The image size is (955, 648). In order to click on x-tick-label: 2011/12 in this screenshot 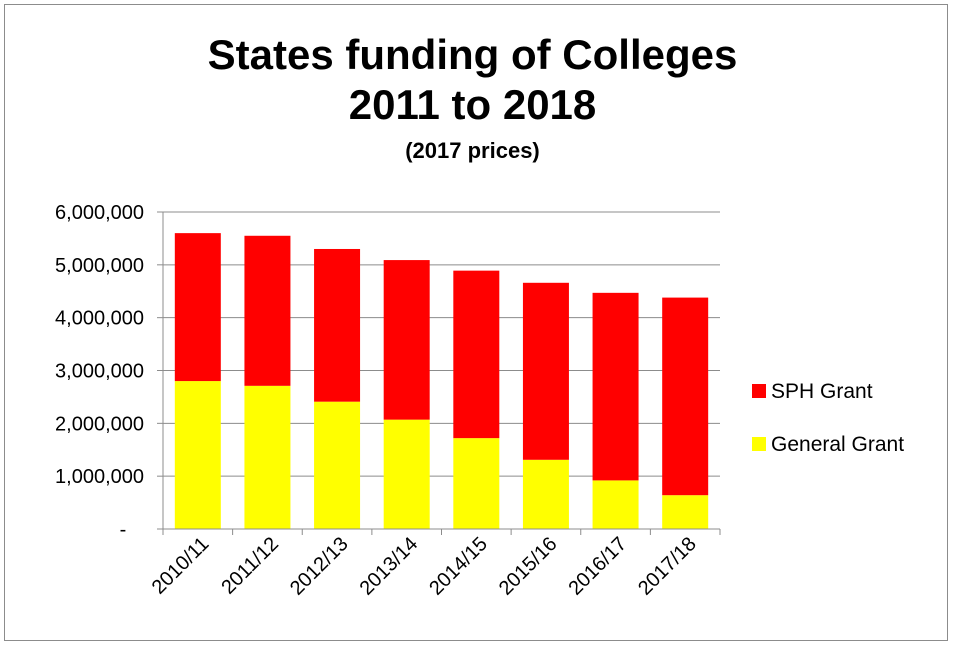, I will do `click(250, 566)`.